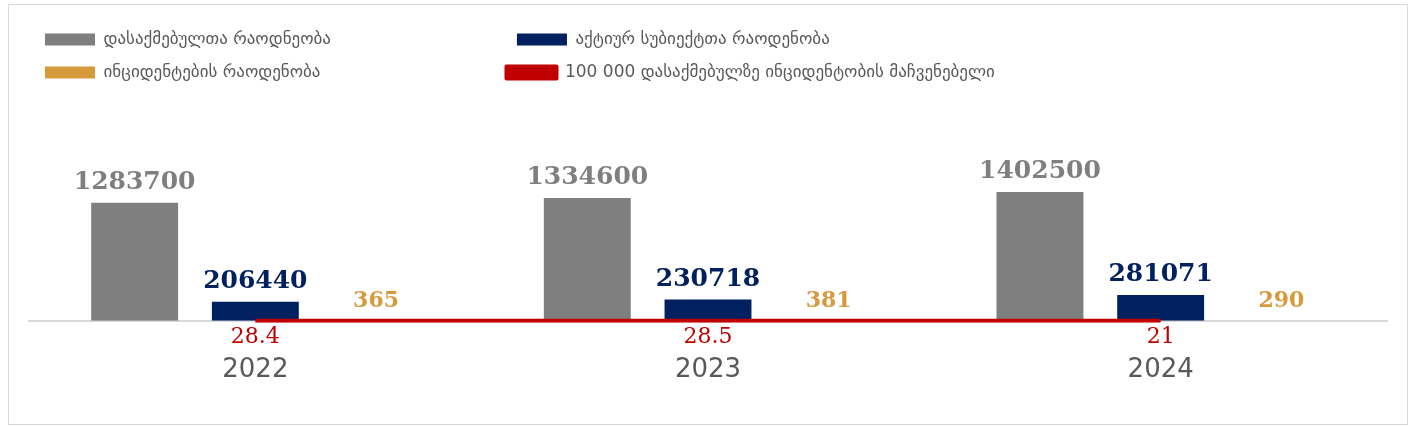  I want to click on data-label: 365, so click(376, 299).